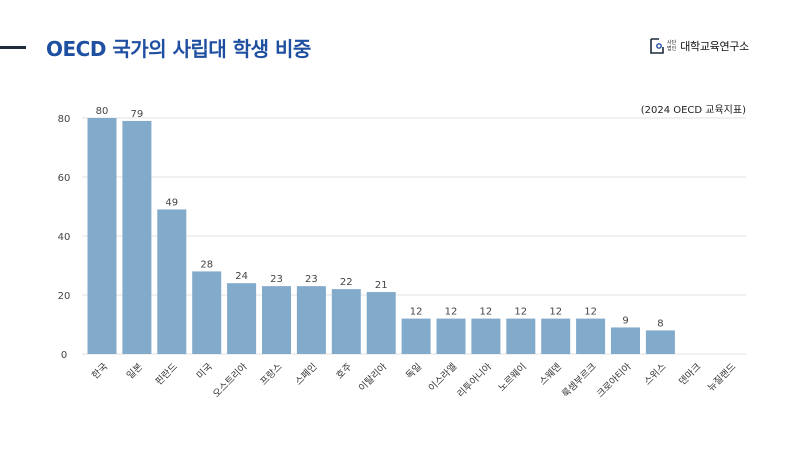 The height and width of the screenshot is (450, 800). Describe the element at coordinates (579, 380) in the screenshot. I see `category-label: 룩셈부르크` at that location.